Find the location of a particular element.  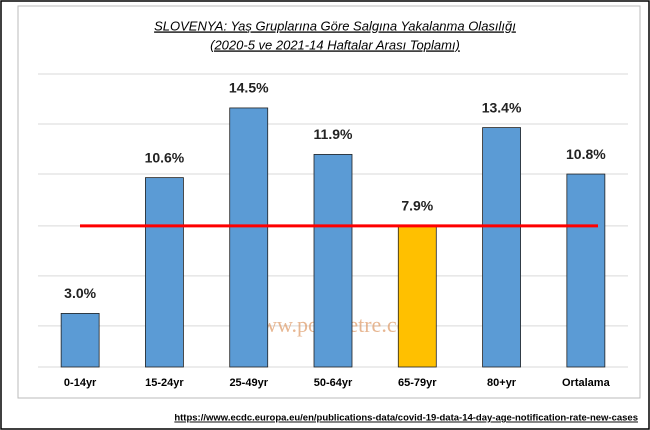

value-label: 7.9% is located at coordinates (417, 206).